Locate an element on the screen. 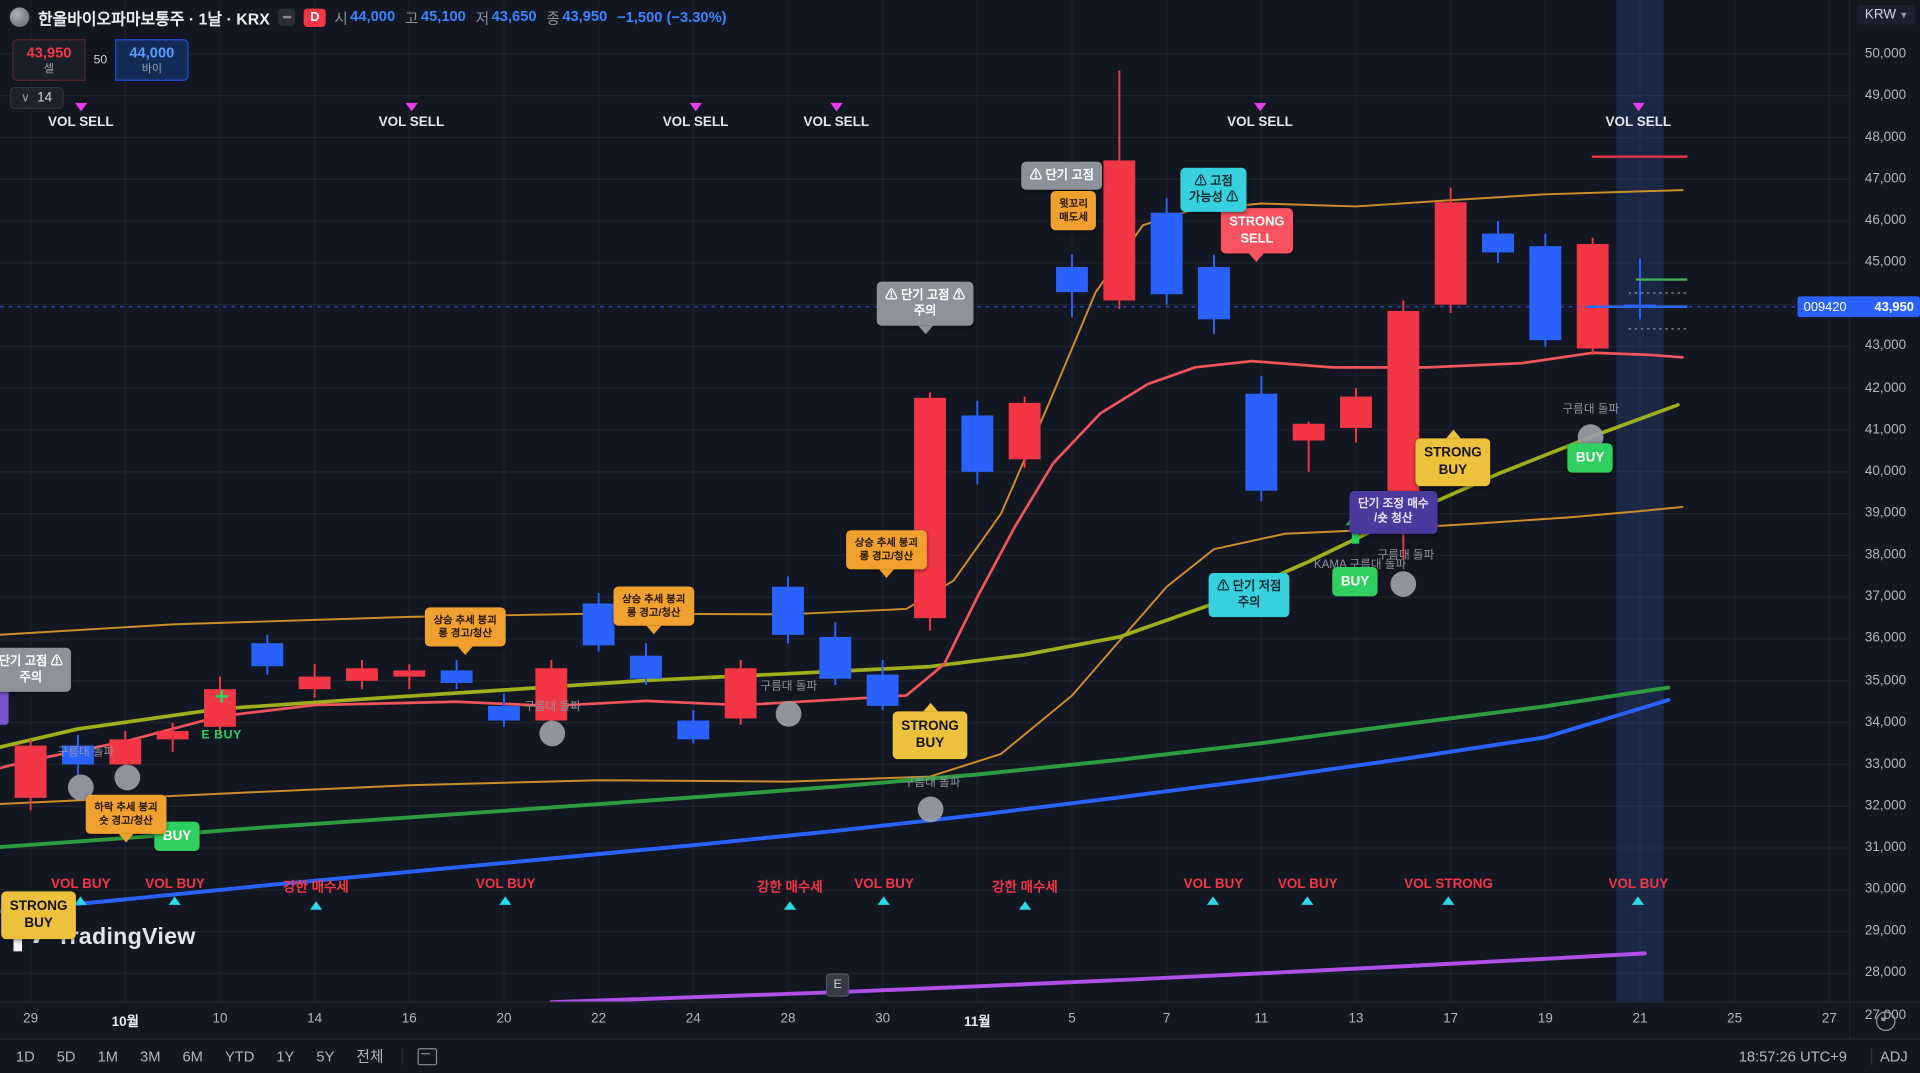 The width and height of the screenshot is (1920, 1073). open-value: 44,000 is located at coordinates (373, 15).